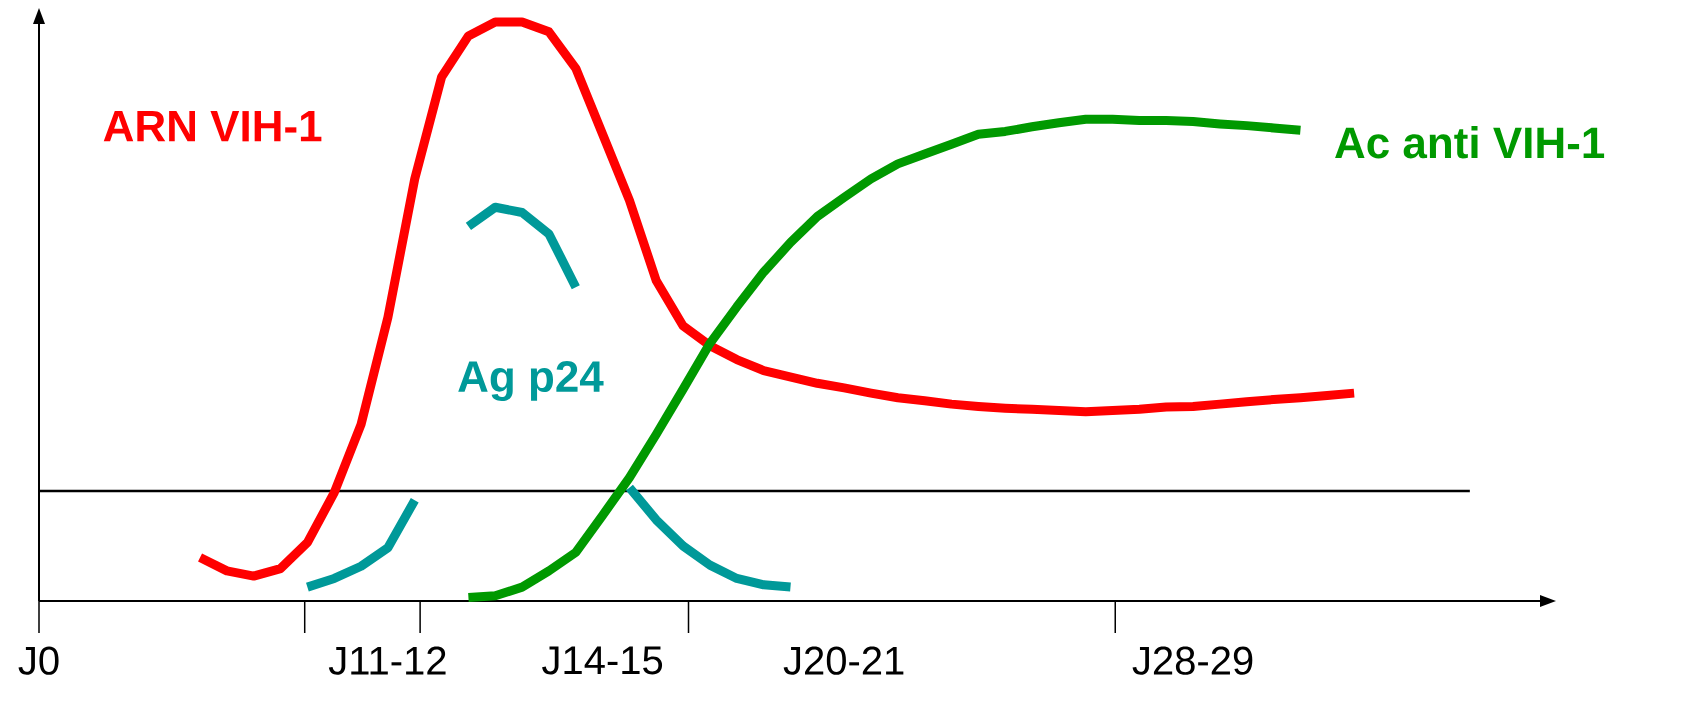 The image size is (1697, 704). What do you see at coordinates (843, 660) in the screenshot?
I see `x-tick-label: J20-21` at bounding box center [843, 660].